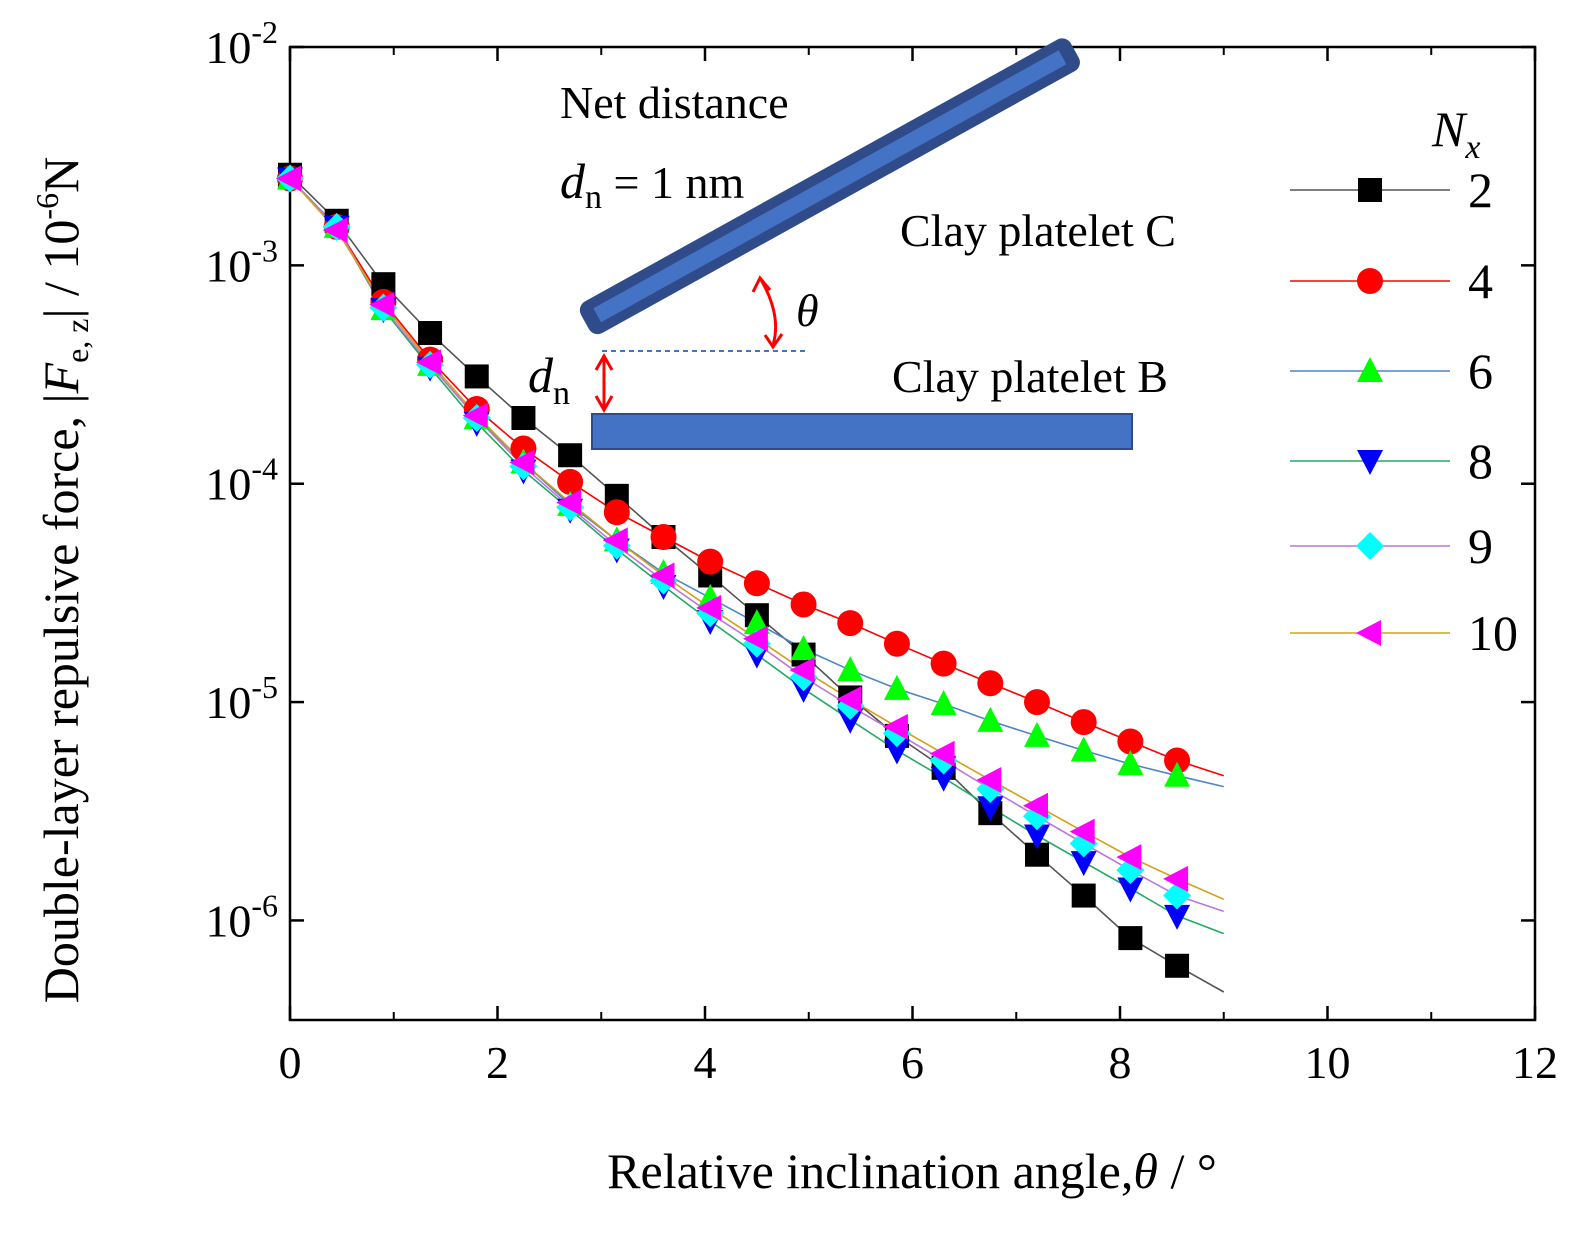 The height and width of the screenshot is (1240, 1588). What do you see at coordinates (1120, 1062) in the screenshot?
I see `x-tick-label: 8` at bounding box center [1120, 1062].